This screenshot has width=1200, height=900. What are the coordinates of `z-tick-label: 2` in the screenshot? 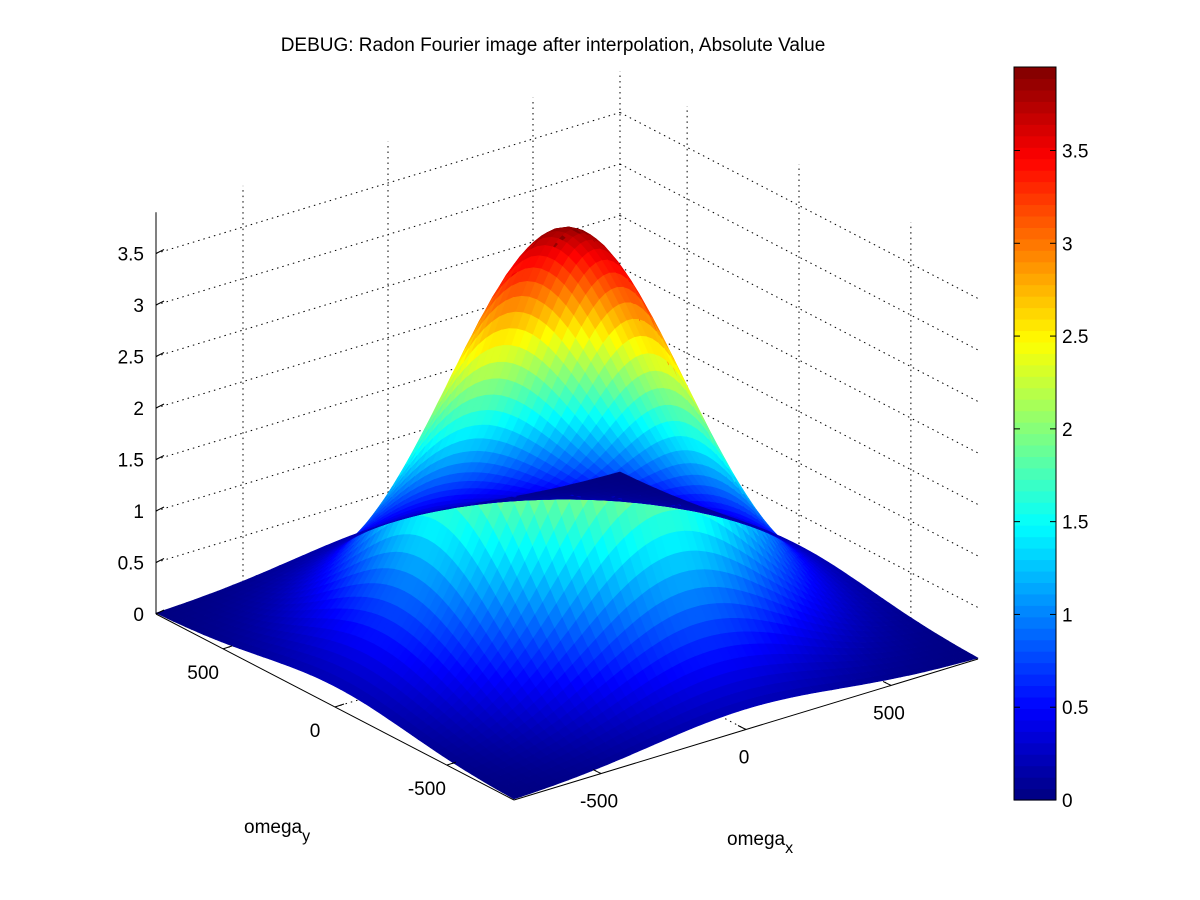 It's located at (138, 409).